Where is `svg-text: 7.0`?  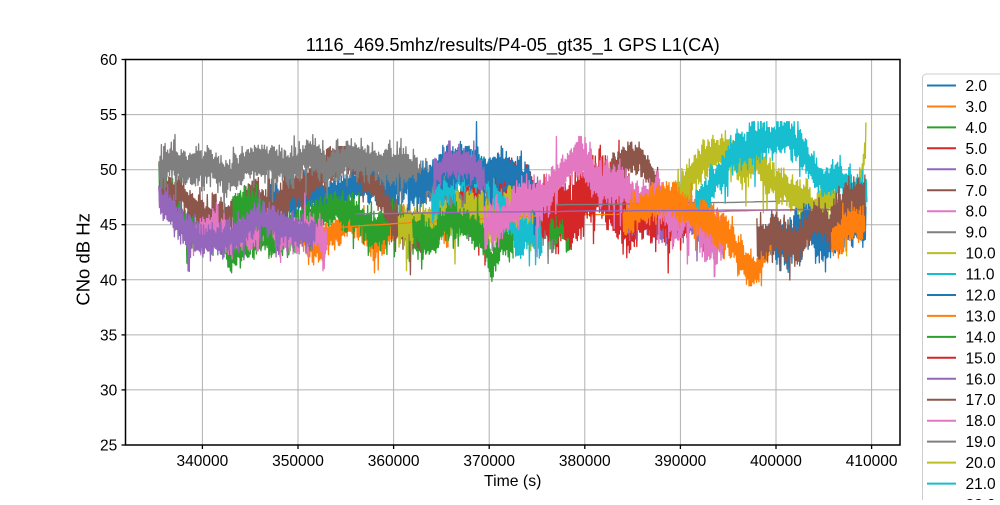 svg-text: 7.0 is located at coordinates (977, 191).